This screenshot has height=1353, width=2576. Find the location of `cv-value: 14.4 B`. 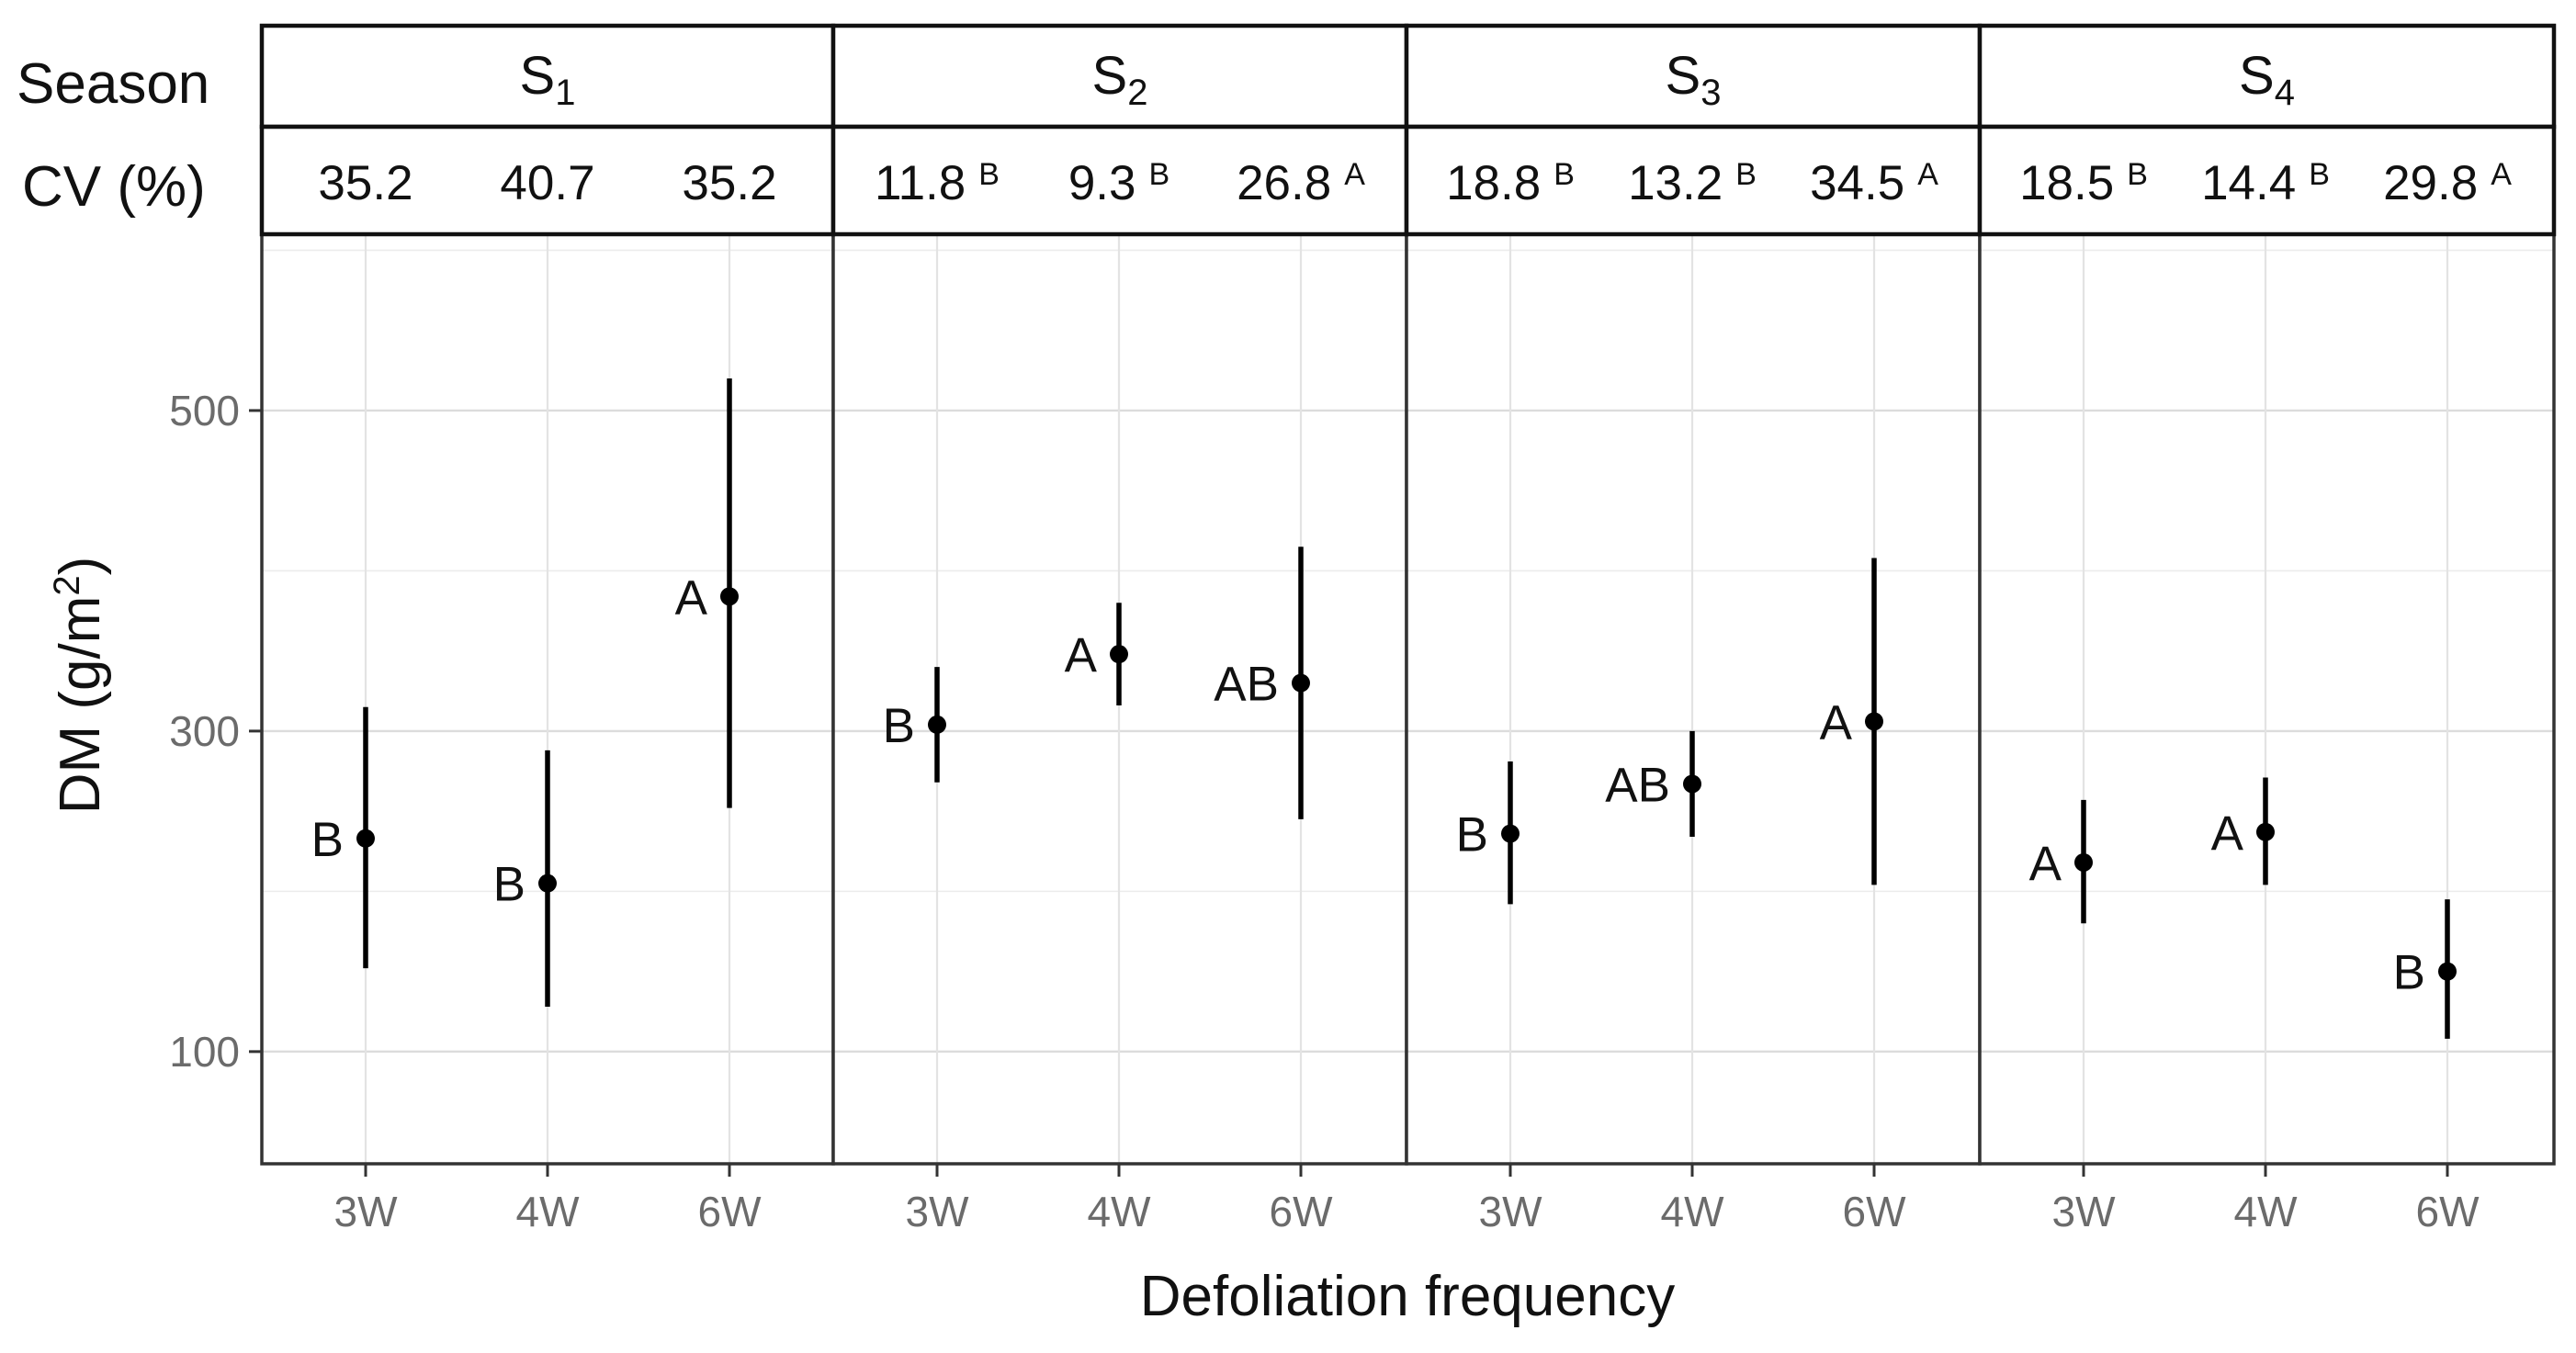

cv-value: 14.4 B is located at coordinates (2265, 183).